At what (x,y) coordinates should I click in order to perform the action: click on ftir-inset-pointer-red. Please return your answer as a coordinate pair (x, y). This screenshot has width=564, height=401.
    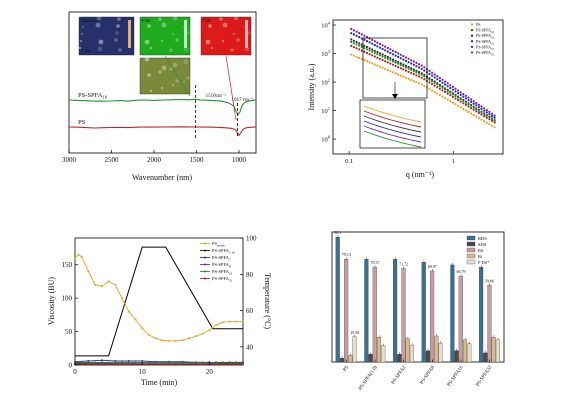
    Looking at the image, I should click on (231, 88).